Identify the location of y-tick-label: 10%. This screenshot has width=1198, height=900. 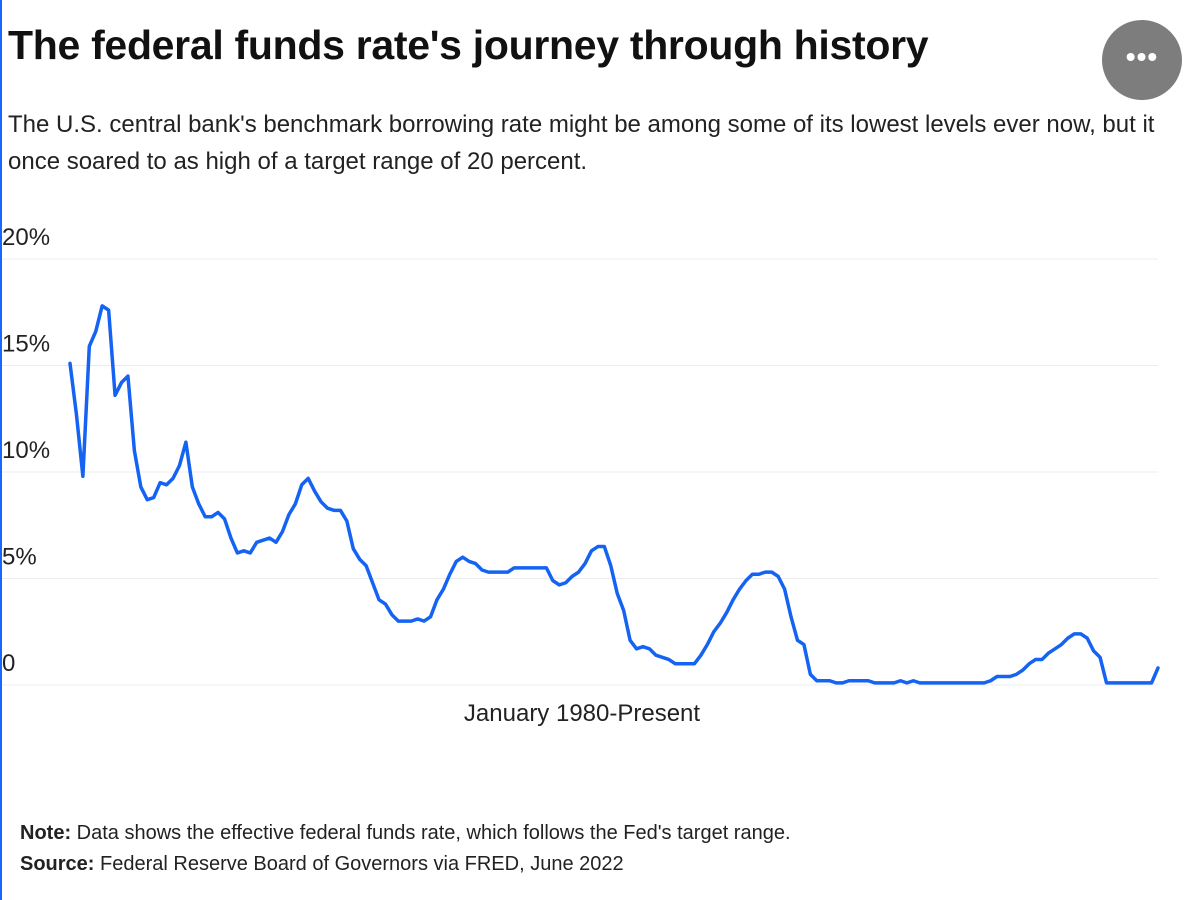
(26, 450).